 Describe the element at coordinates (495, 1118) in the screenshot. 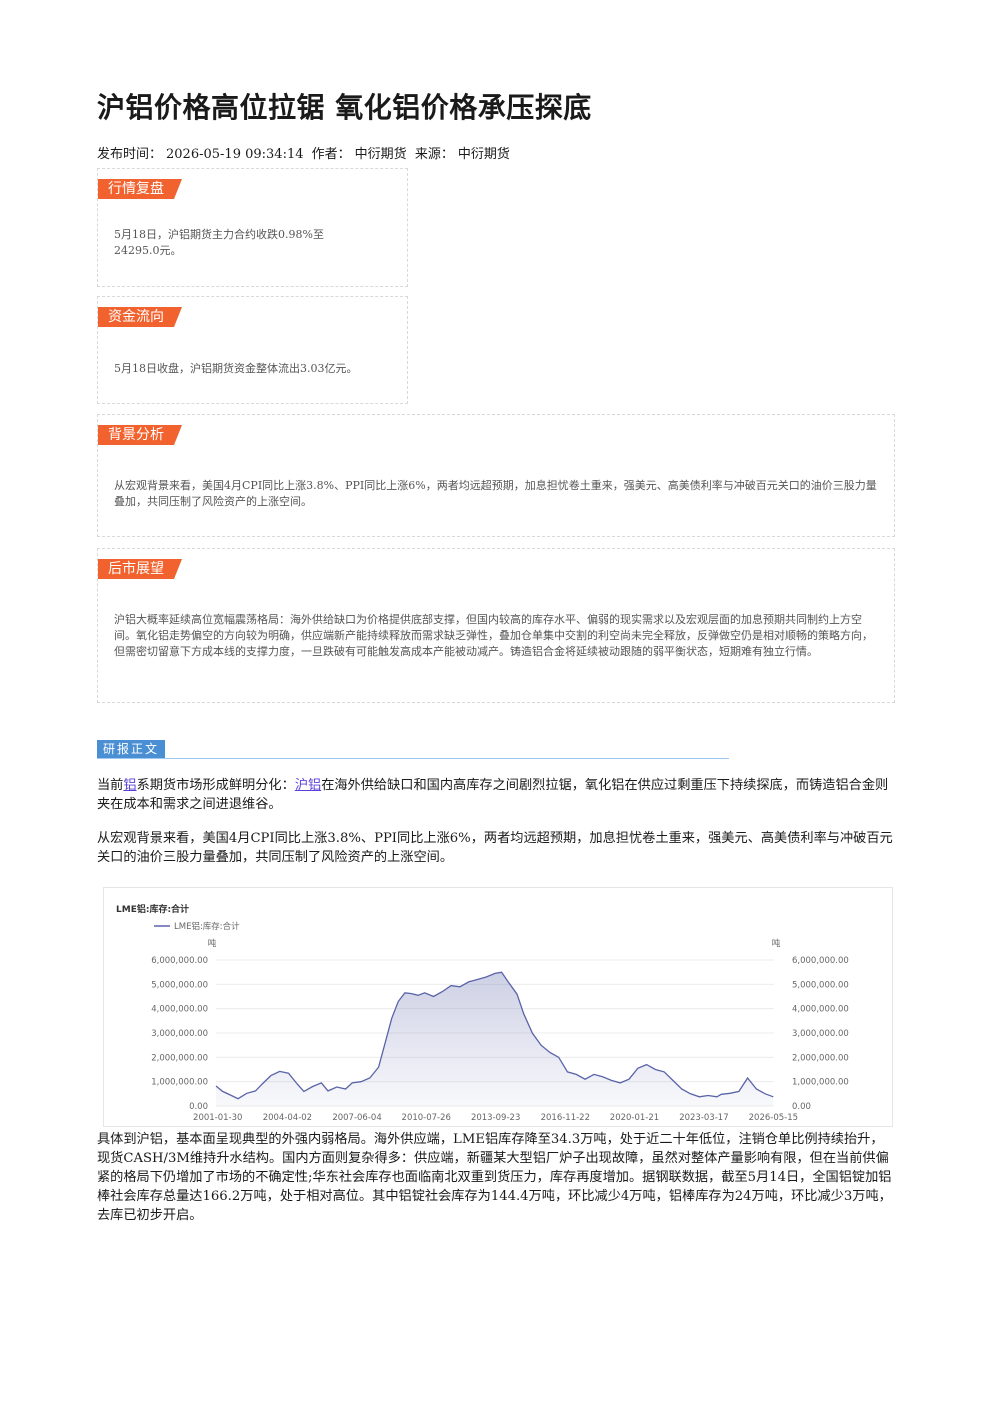

I see `x-tick: 2013-09-23` at that location.